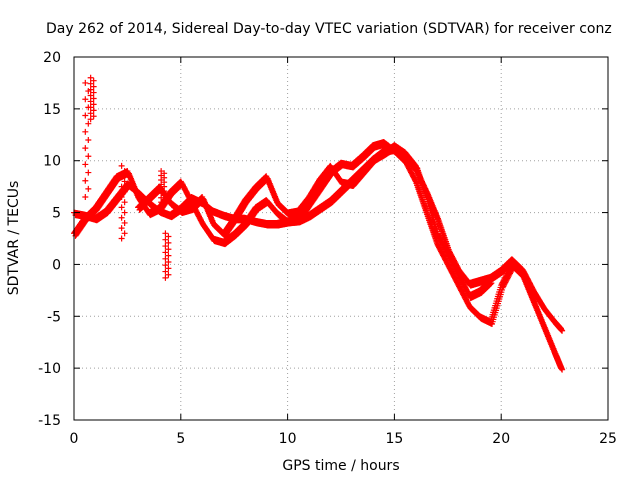 This screenshot has width=640, height=480. Describe the element at coordinates (54, 317) in the screenshot. I see `y-tick-label: -5` at that location.